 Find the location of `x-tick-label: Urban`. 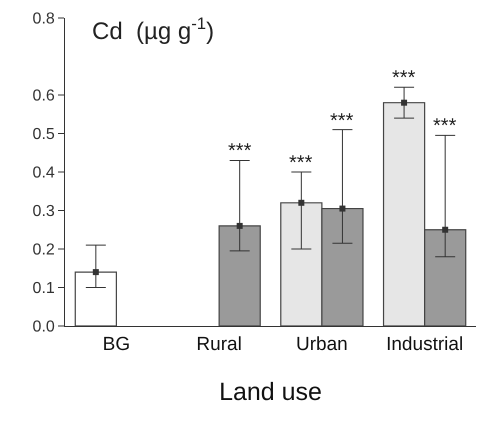

x-tick-label: Urban is located at coordinates (322, 344).